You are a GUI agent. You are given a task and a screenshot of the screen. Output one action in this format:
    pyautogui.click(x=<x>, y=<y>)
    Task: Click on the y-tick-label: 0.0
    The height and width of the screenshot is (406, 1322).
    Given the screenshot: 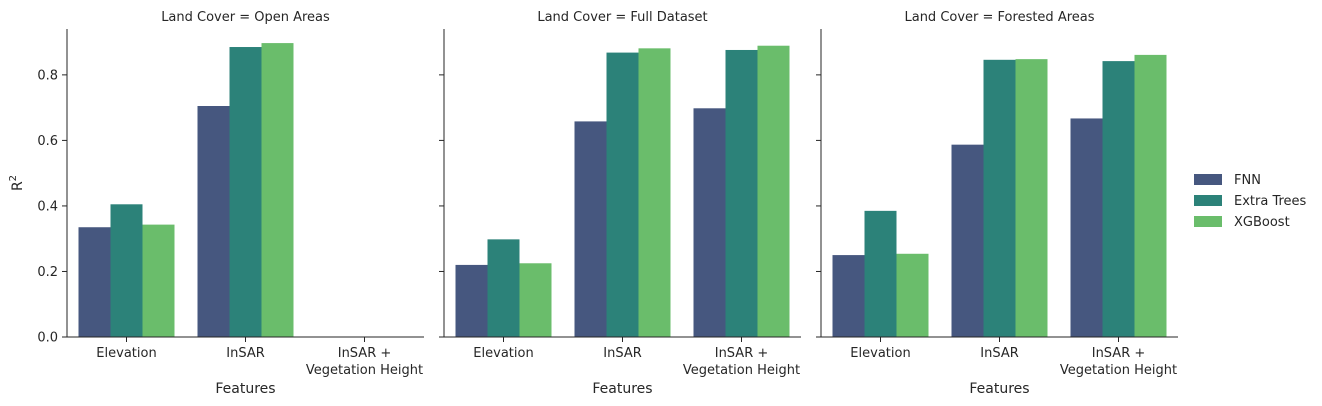 What is the action you would take?
    pyautogui.click(x=47, y=338)
    